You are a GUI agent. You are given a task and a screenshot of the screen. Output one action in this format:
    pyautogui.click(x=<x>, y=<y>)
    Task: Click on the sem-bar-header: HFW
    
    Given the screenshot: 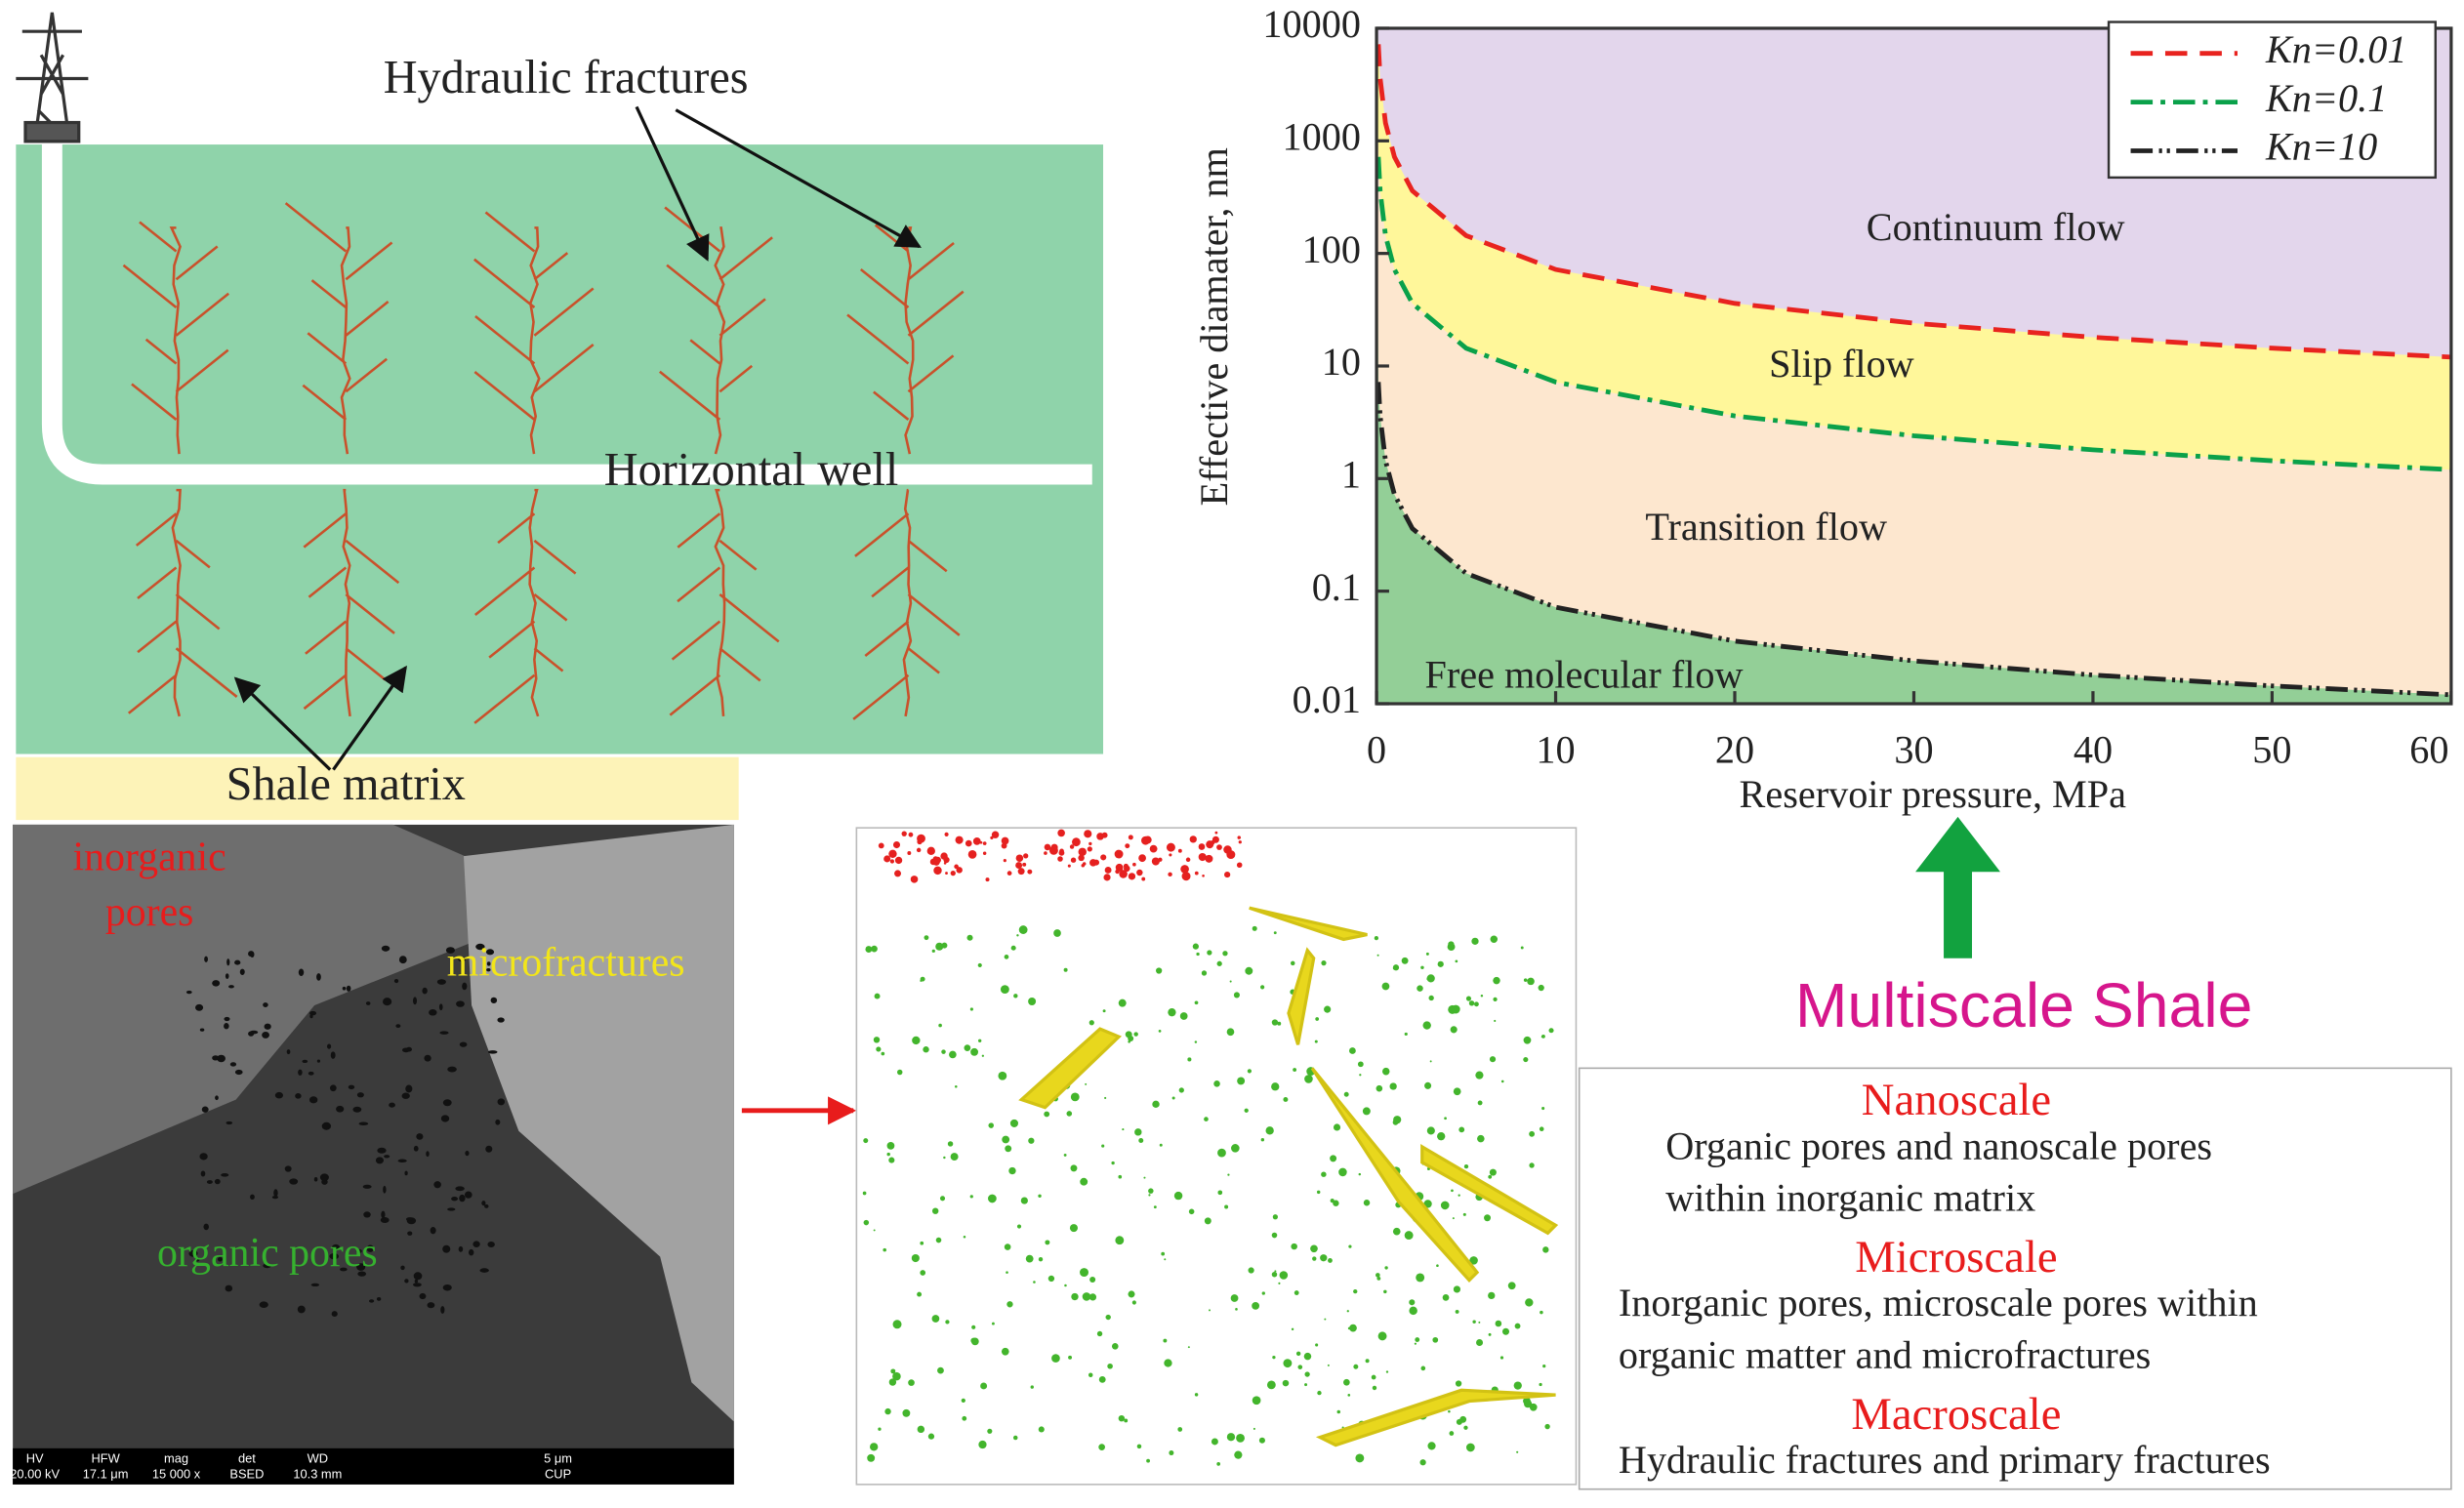 What is the action you would take?
    pyautogui.click(x=106, y=1458)
    